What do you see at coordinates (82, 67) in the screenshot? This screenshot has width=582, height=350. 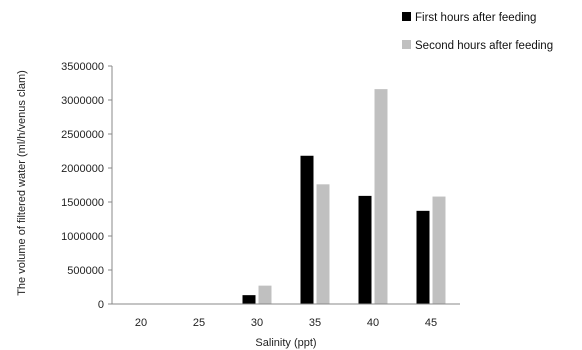 I see `y-tick-label: 3500000` at bounding box center [82, 67].